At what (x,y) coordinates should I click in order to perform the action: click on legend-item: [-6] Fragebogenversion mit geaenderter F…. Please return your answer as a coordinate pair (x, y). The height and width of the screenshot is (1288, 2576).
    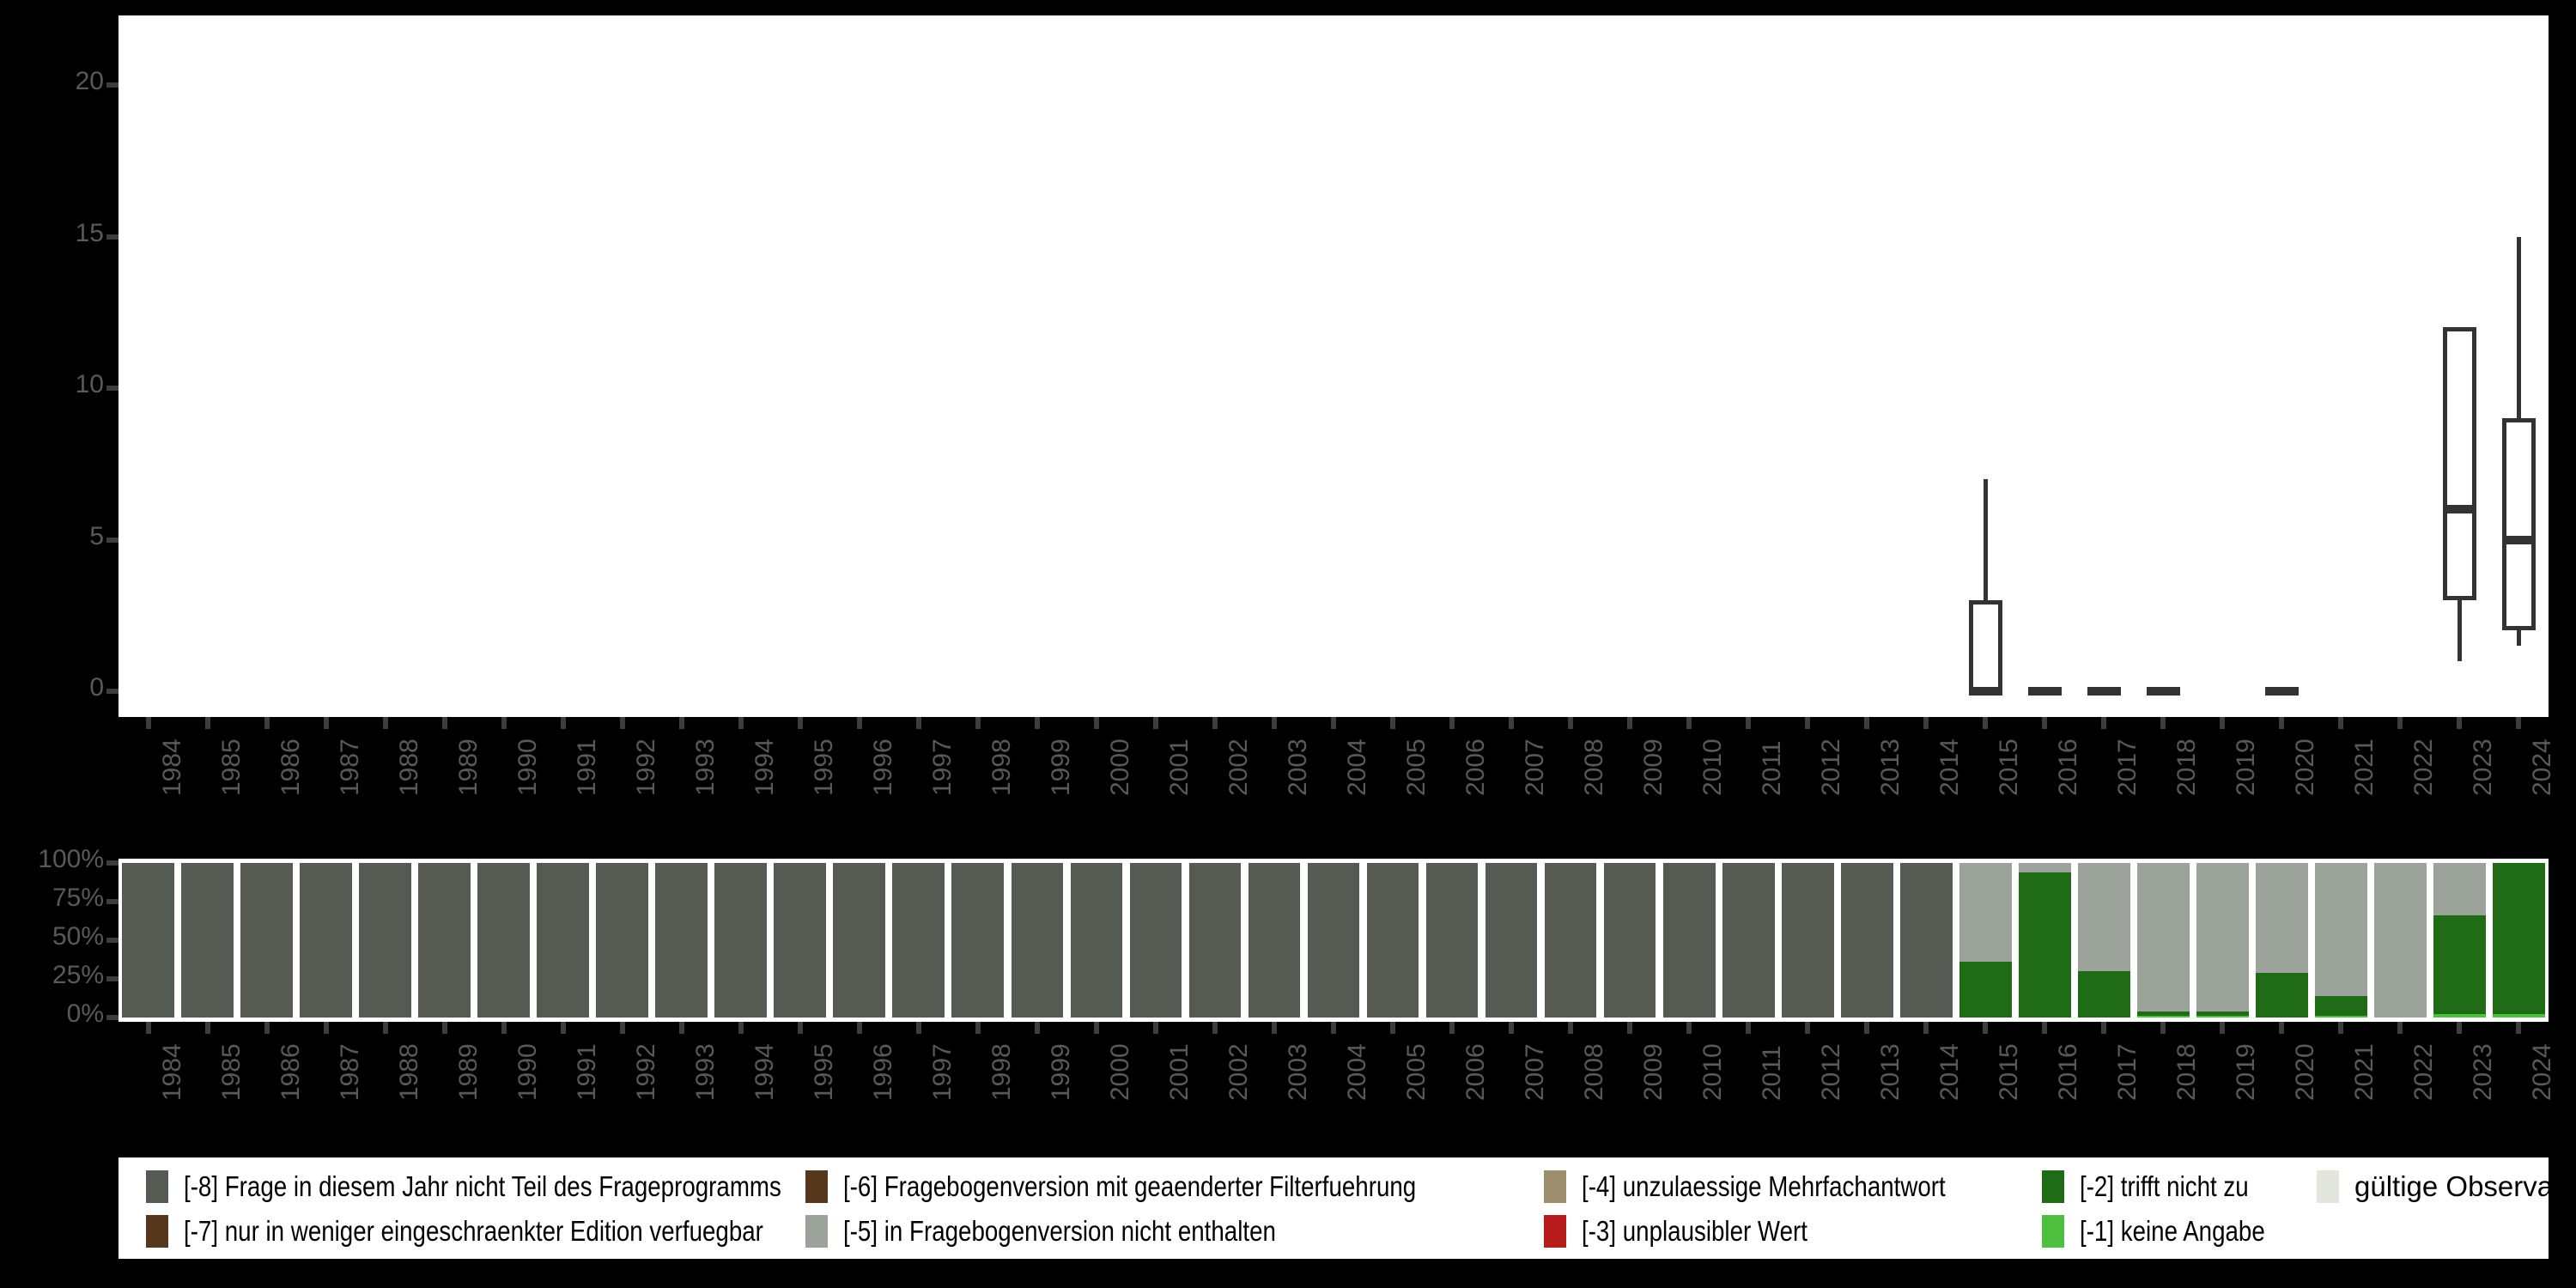
    Looking at the image, I should click on (1165, 1186).